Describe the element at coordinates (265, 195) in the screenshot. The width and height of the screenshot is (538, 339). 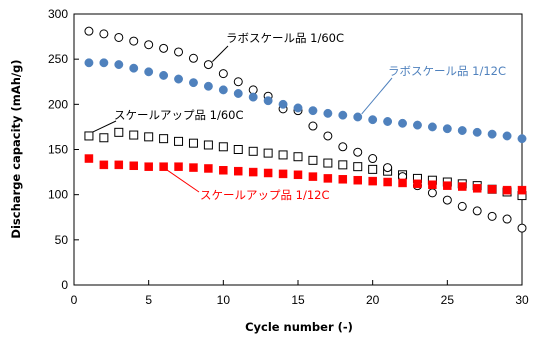
I see `annotation-label: スケールアップ品 1/12C` at that location.